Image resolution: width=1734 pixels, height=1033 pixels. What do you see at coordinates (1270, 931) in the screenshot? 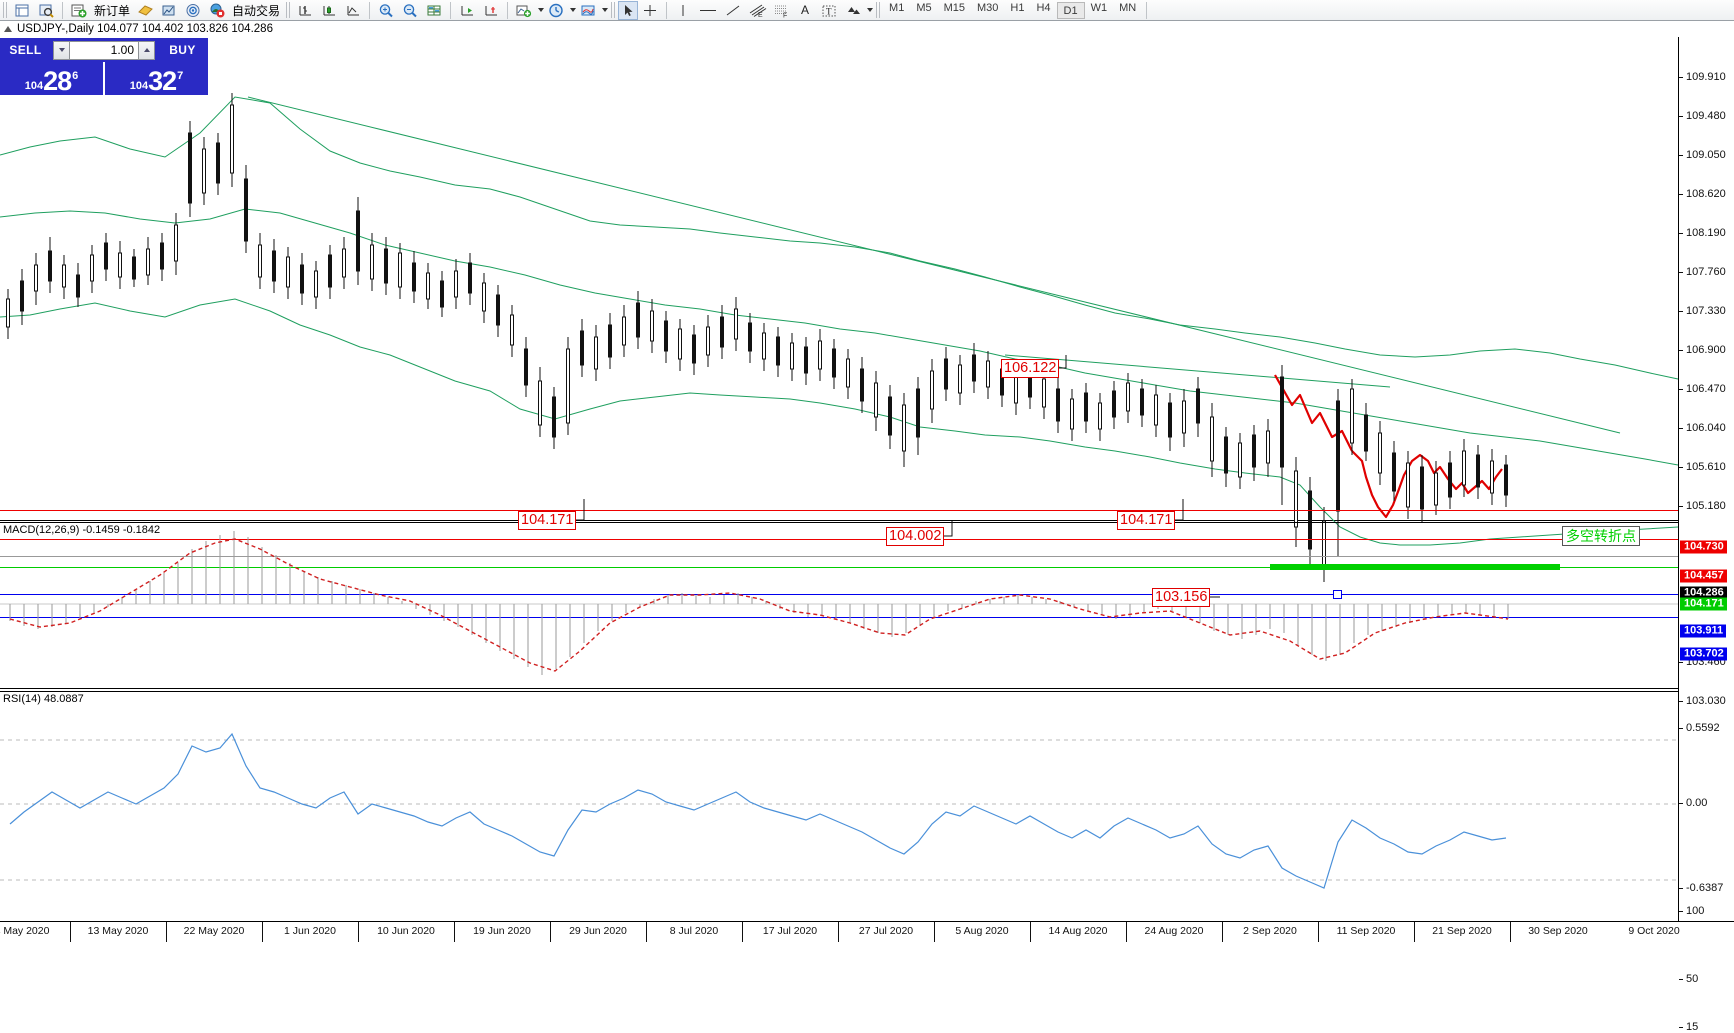
I see `x-date-label: 2 Sep 2020` at bounding box center [1270, 931].